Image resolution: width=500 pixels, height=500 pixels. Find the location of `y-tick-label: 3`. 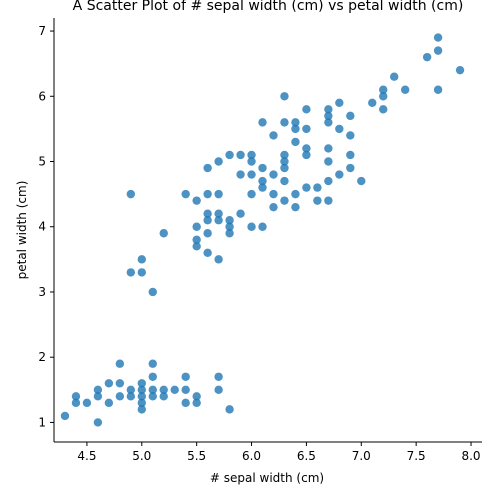

y-tick-label: 3 is located at coordinates (42, 292).